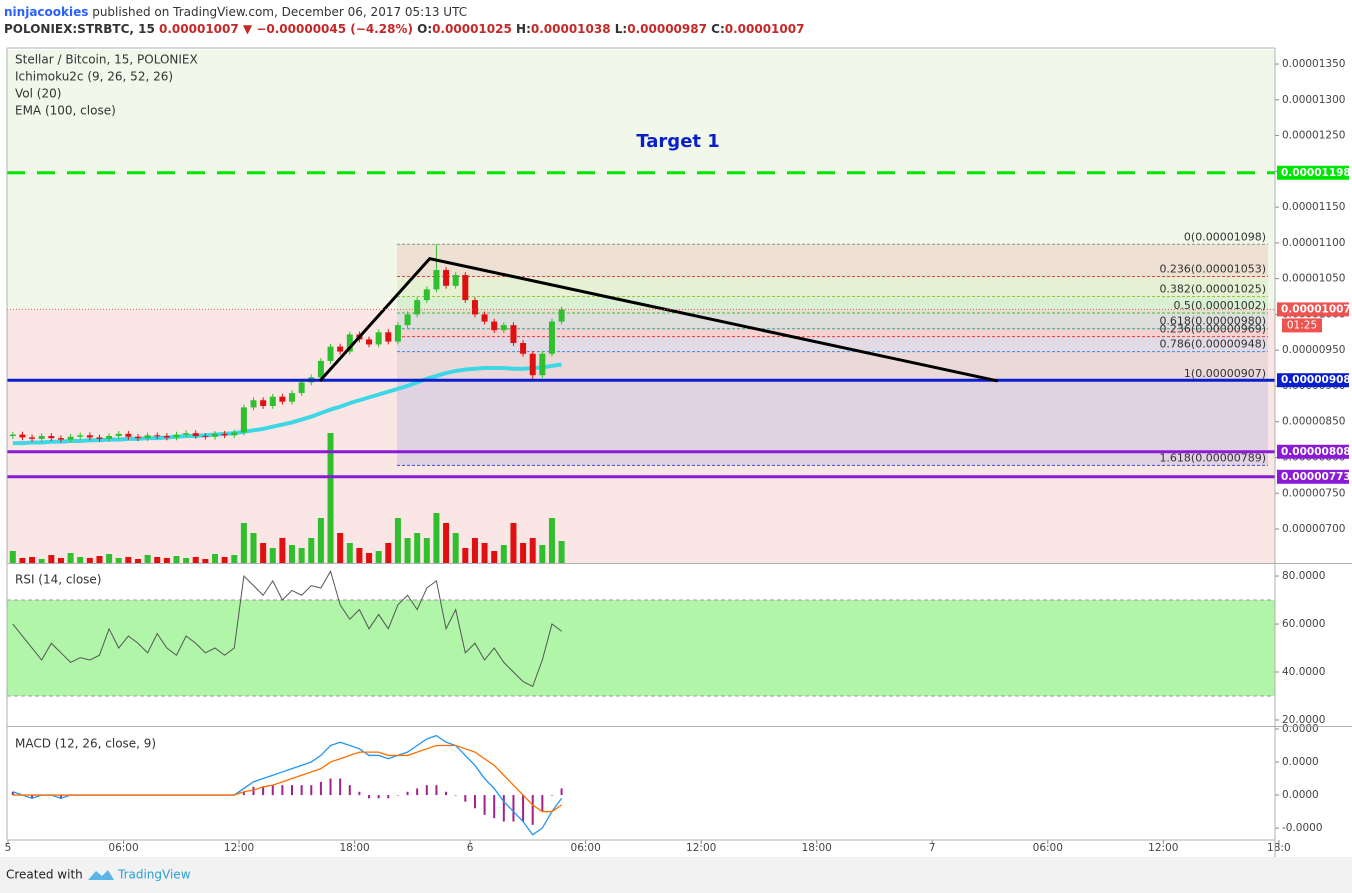 This screenshot has height=893, width=1352. I want to click on fib-label: 0.618(0.00000980), so click(1212, 321).